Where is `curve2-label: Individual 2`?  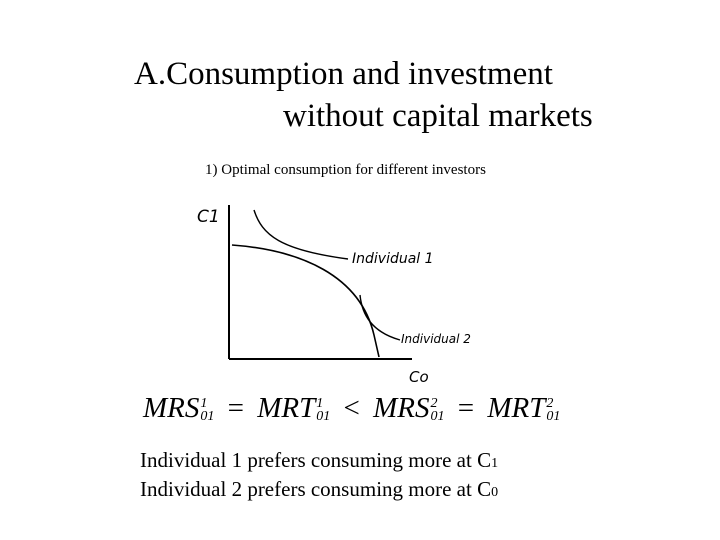 curve2-label: Individual 2 is located at coordinates (436, 339).